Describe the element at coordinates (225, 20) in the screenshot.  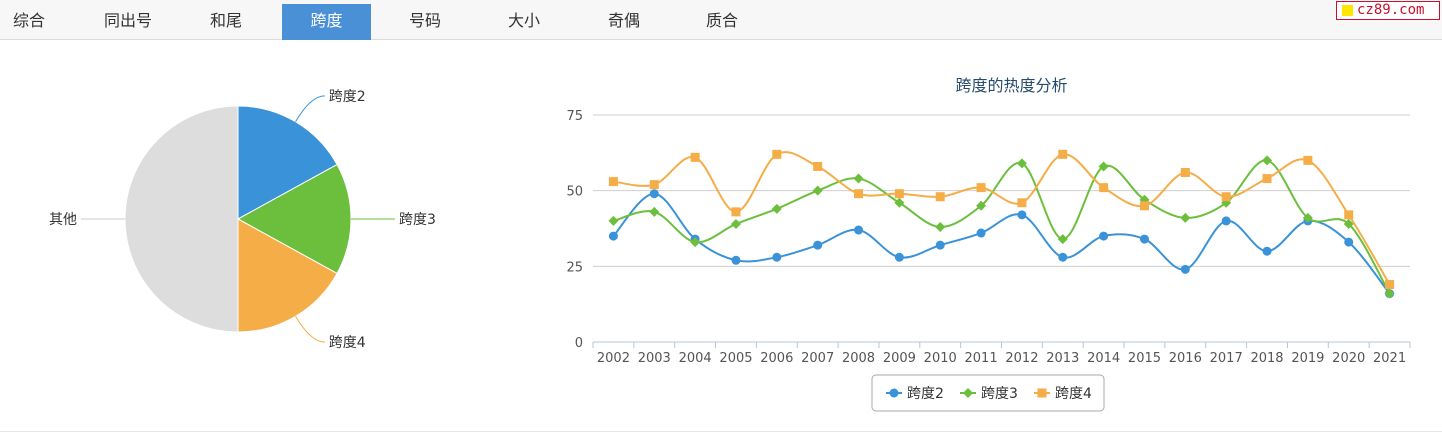
I see `tab-sum-tail: 和尾` at that location.